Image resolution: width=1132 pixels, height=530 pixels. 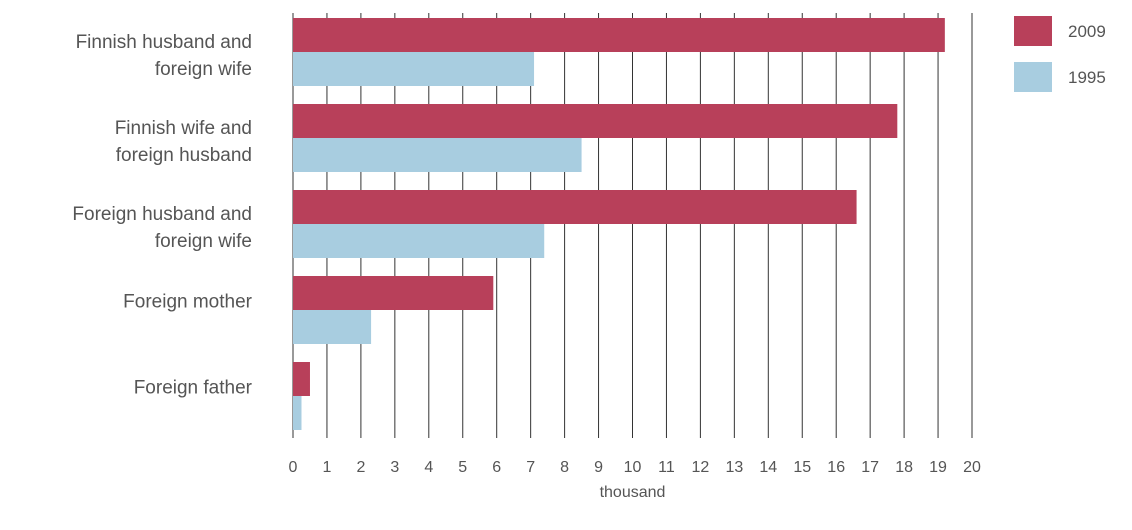 I want to click on x-axis-ticks: 0 1 2 3 4 5 6 7 8 9 10 11 12 13 14 15 16 17 18 19 20, so click(x=635, y=467).